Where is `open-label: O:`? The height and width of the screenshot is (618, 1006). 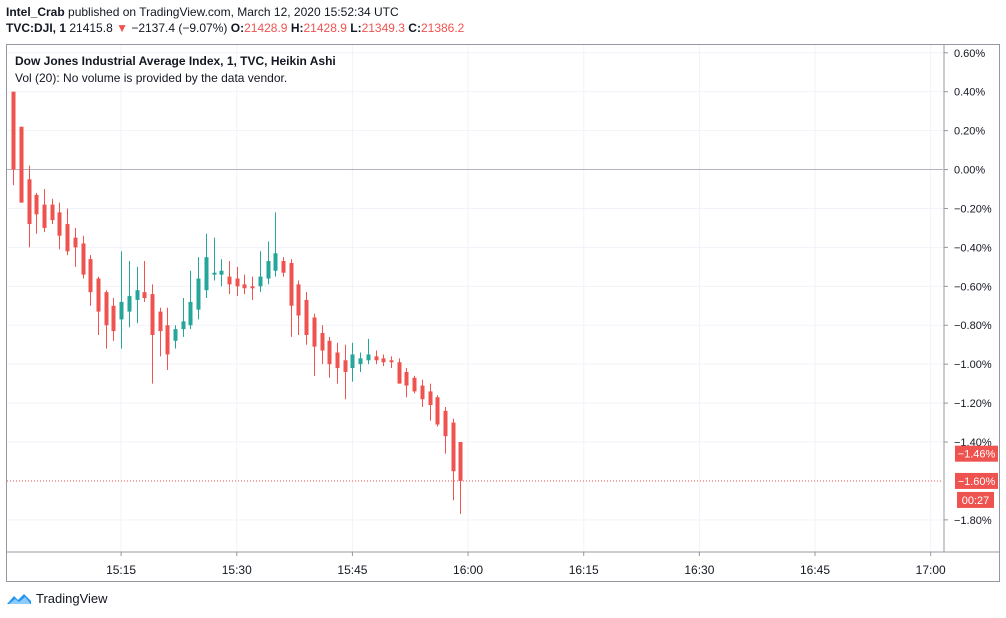 open-label: O: is located at coordinates (237, 28).